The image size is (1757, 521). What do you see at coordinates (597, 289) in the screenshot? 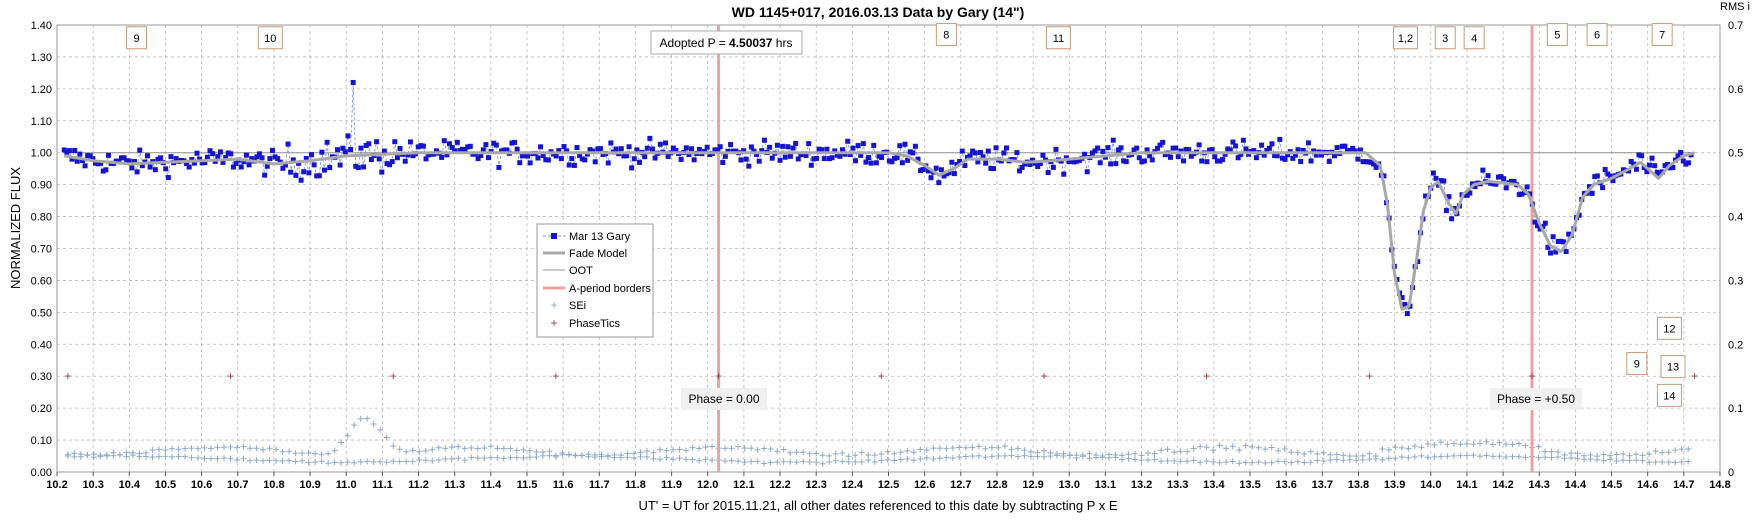
I see `legend-item-a-period-borders: A-period borders` at bounding box center [597, 289].